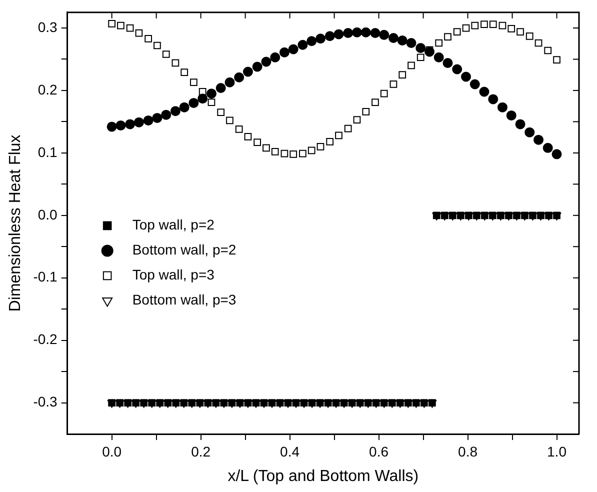  I want to click on legend-label: Top wall, p=3, so click(173, 274).